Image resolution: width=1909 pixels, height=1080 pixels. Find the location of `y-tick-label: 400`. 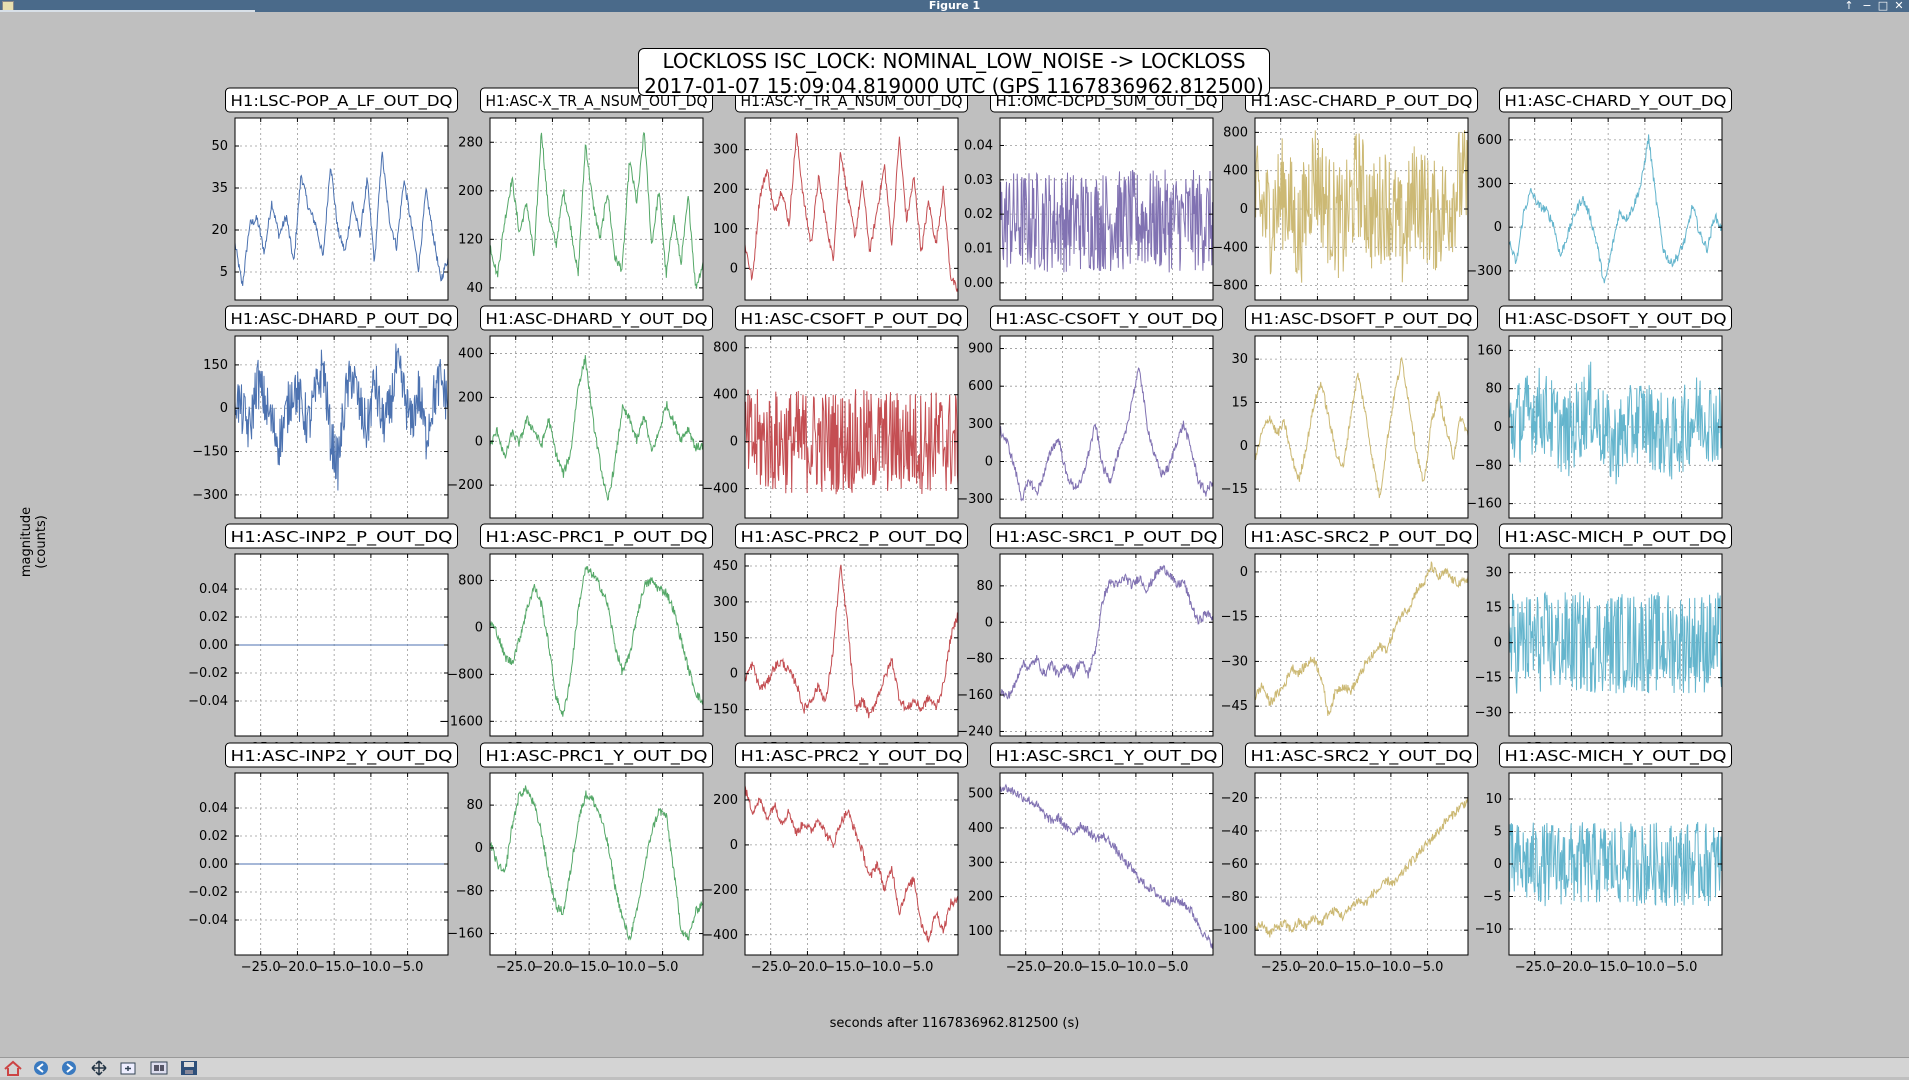

y-tick-label: 400 is located at coordinates (725, 395).